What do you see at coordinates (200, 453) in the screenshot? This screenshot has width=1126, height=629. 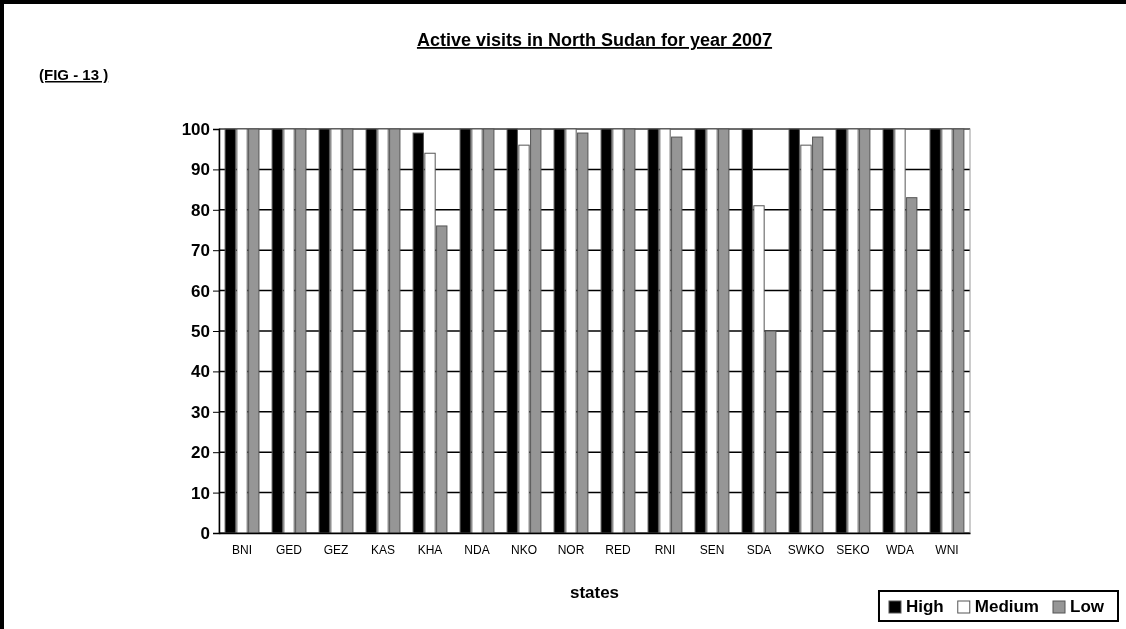 I see `y-tick-label: 20` at bounding box center [200, 453].